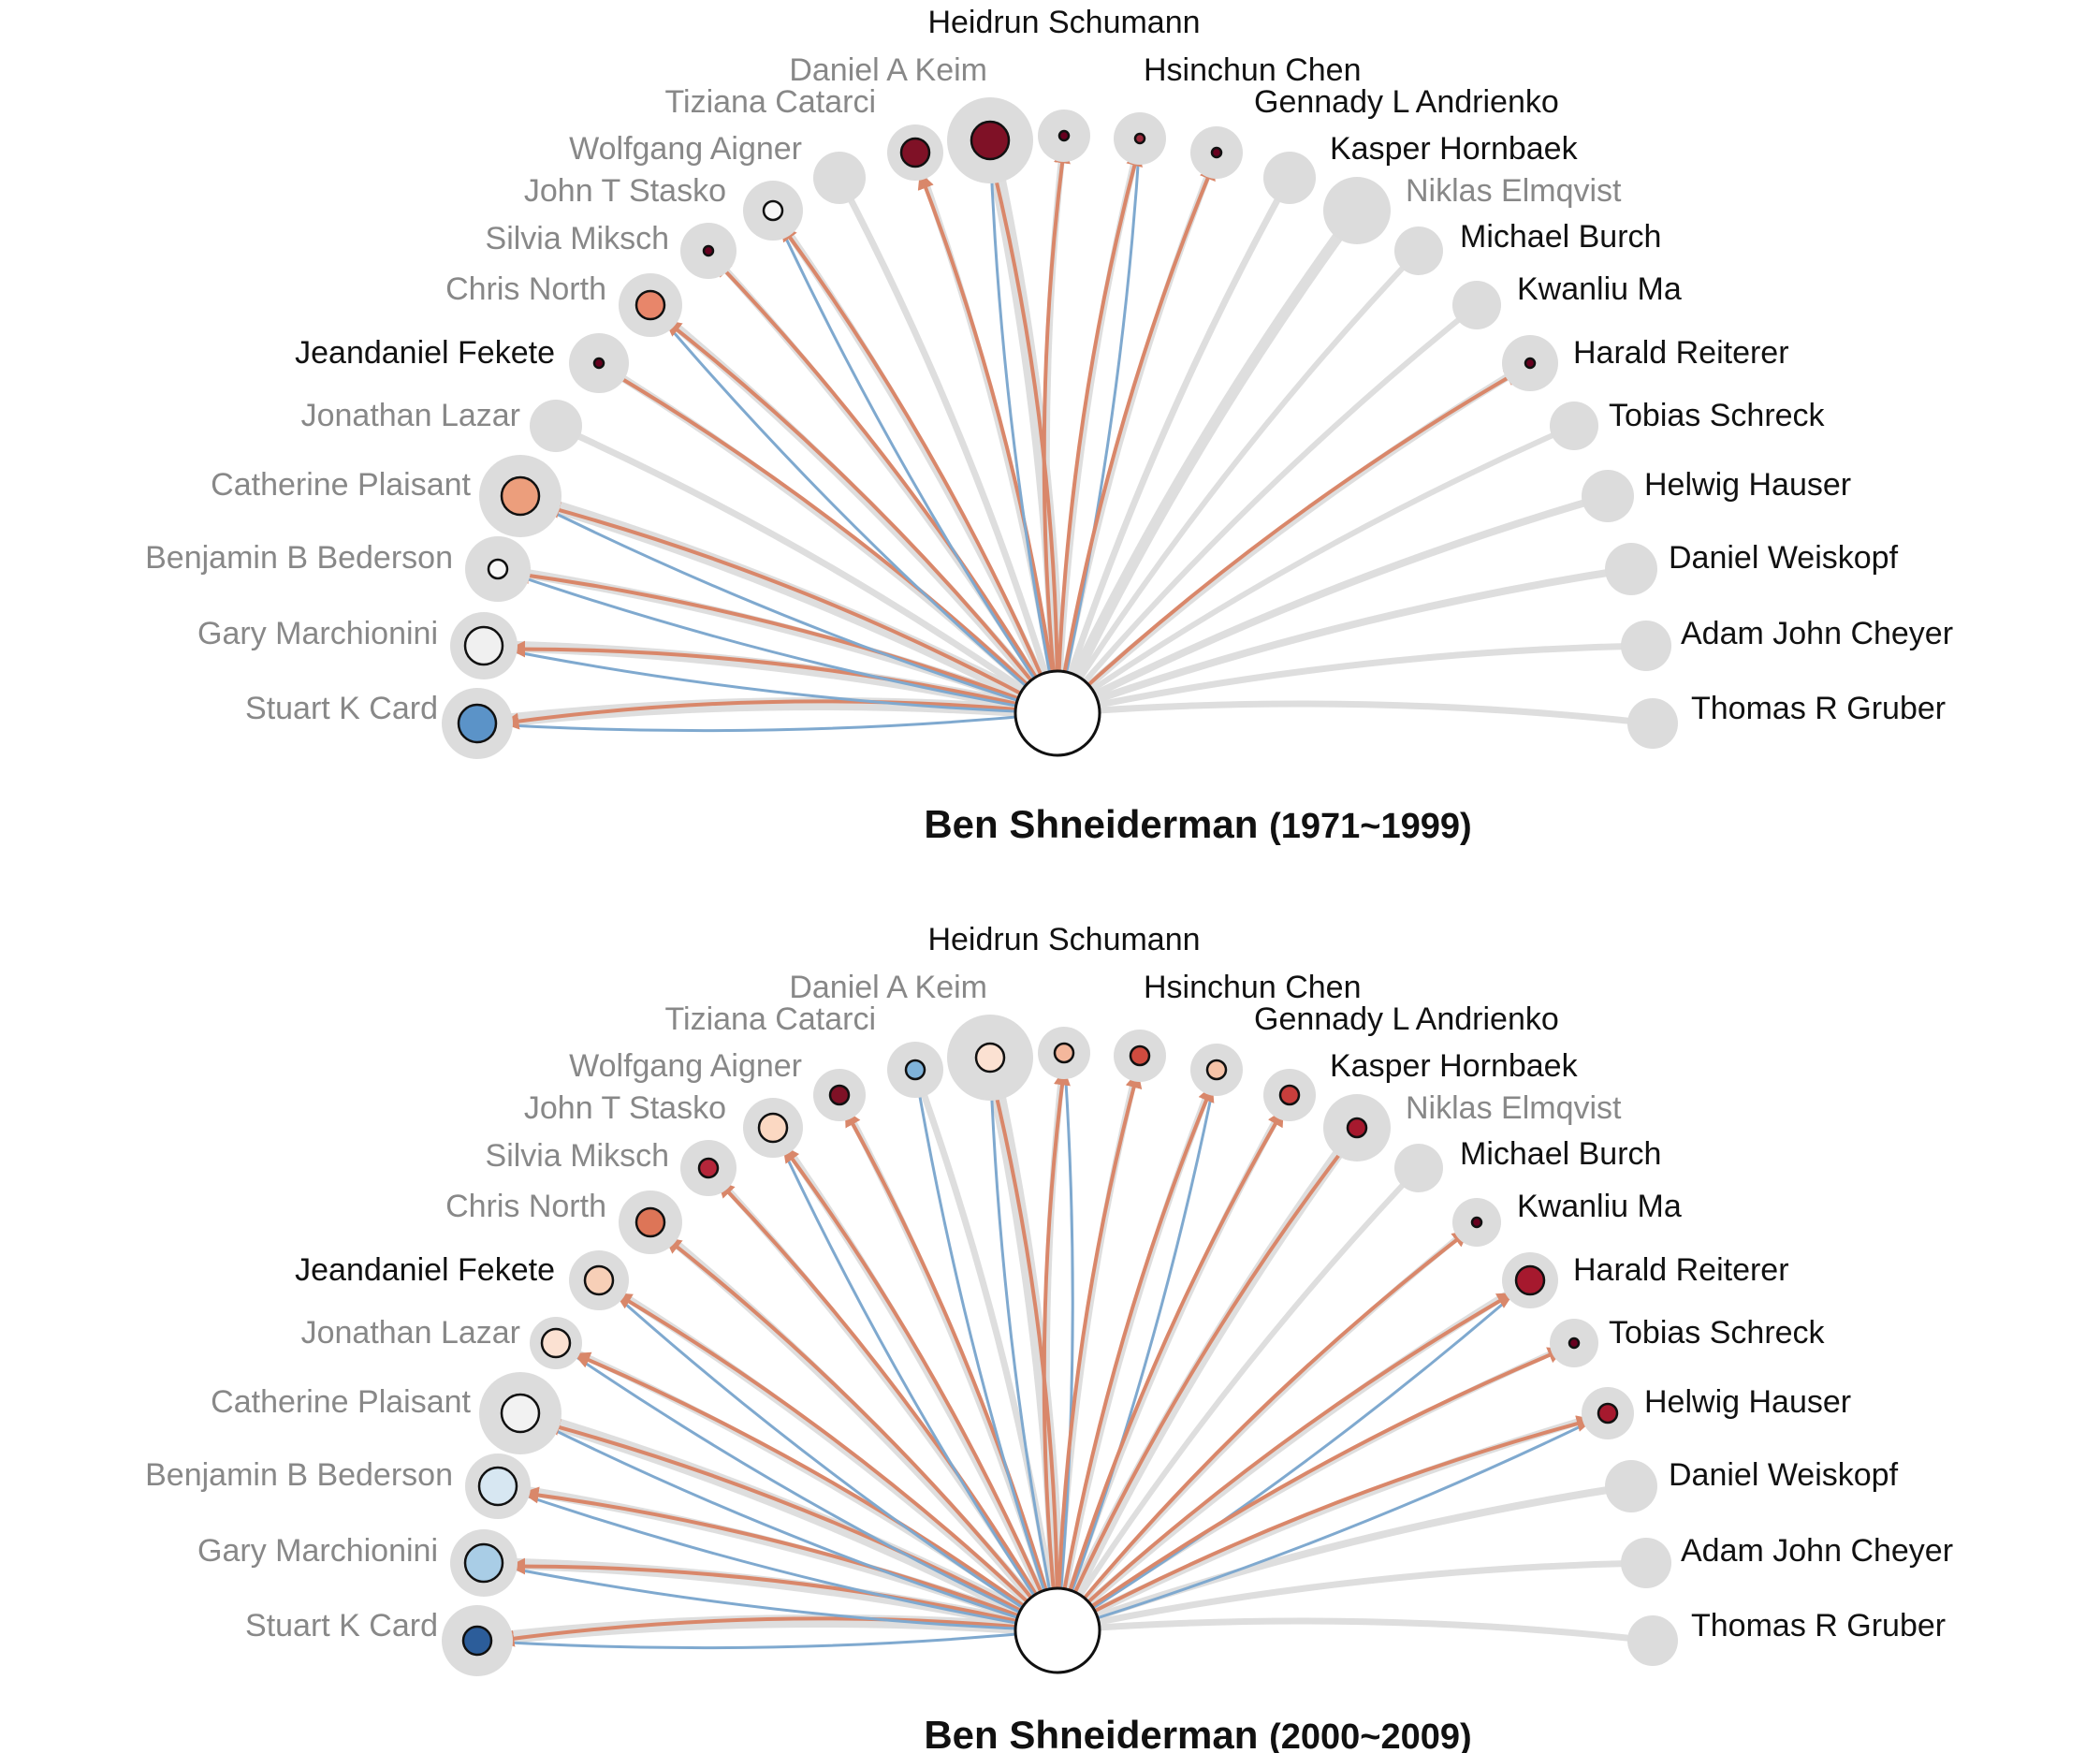  I want to click on red-edge-tobias-schreck, so click(1311, 1489).